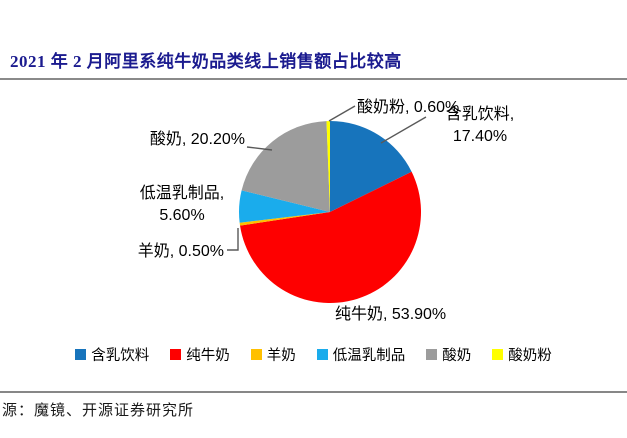 The width and height of the screenshot is (627, 438). What do you see at coordinates (180, 251) in the screenshot?
I see `label-yangnai: 羊奶, 0.50%` at bounding box center [180, 251].